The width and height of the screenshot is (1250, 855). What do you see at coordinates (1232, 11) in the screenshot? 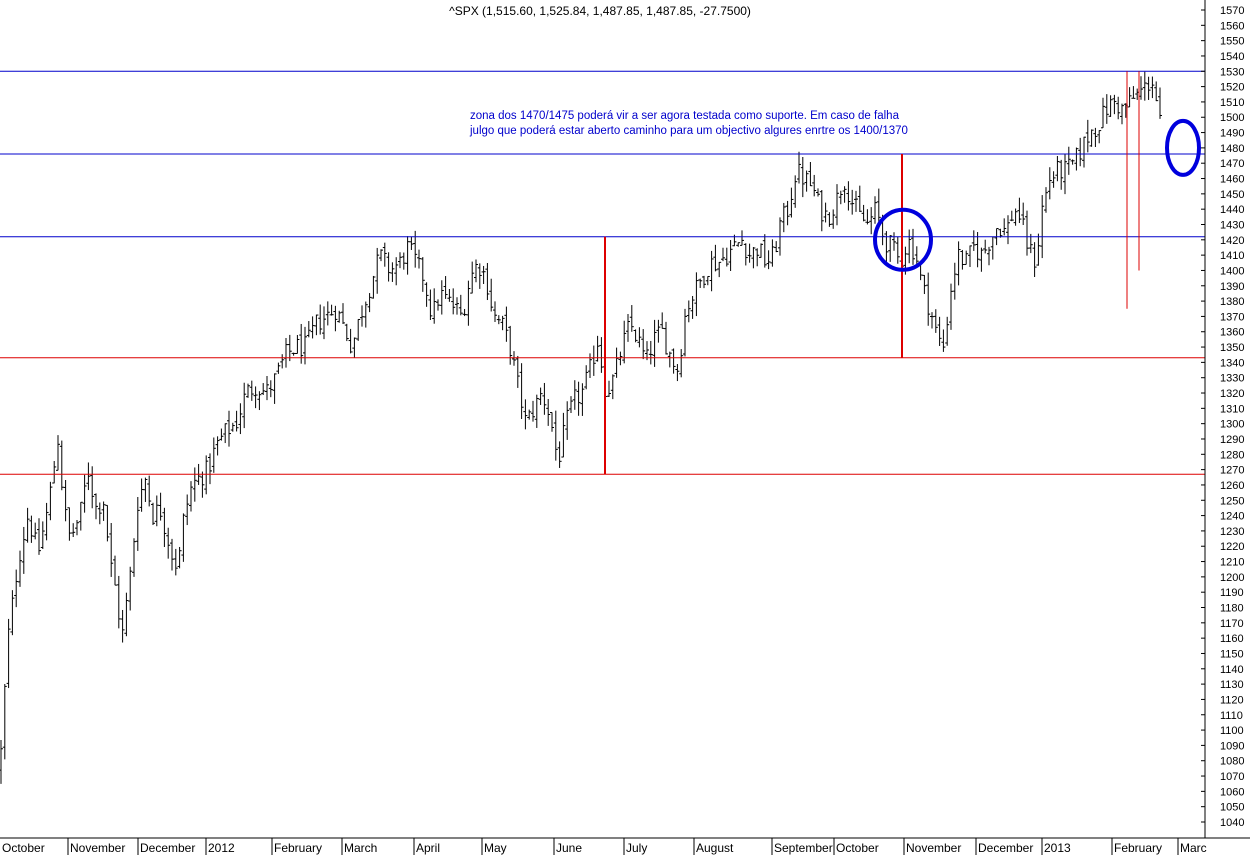
I see `y-tick-label: 1570` at bounding box center [1232, 11].